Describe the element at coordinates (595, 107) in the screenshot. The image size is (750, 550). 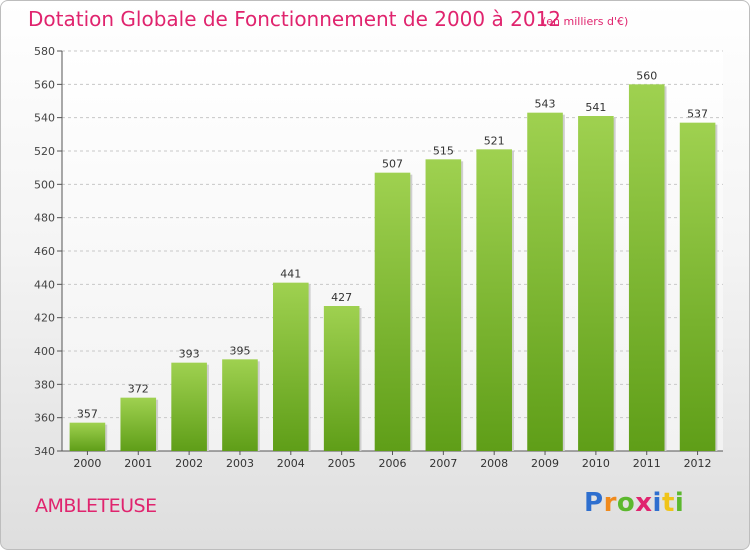
I see `data-label: 541` at that location.